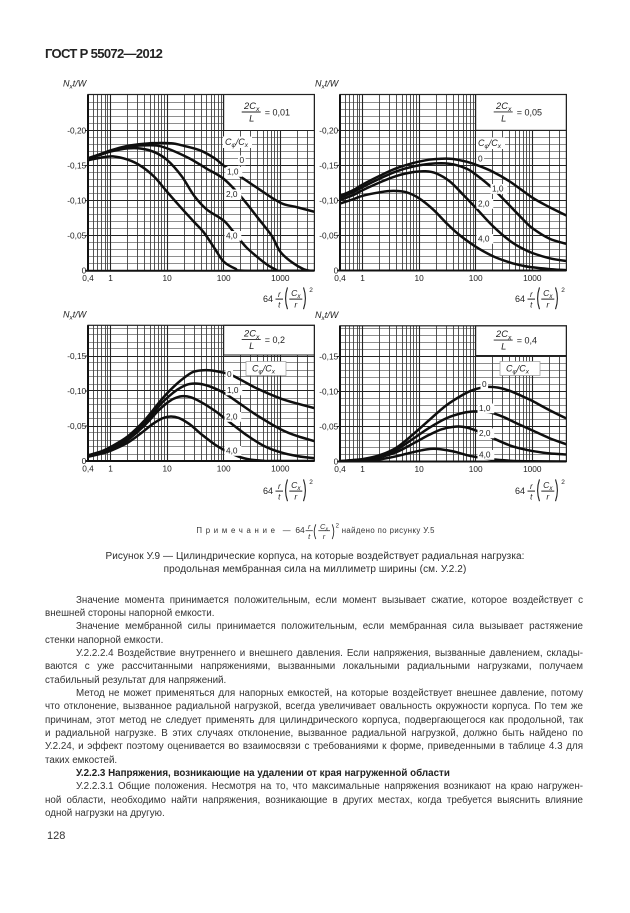  What do you see at coordinates (277, 113) in the screenshot?
I see `svg-text: = 0,01` at bounding box center [277, 113].